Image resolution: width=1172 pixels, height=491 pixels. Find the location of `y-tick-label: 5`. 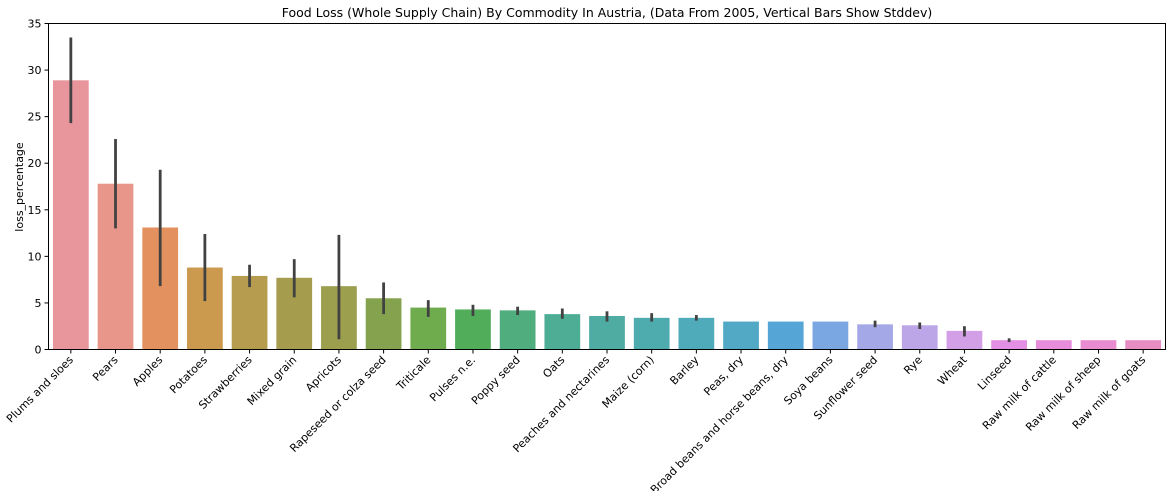

y-tick-label: 5 is located at coordinates (38, 303).